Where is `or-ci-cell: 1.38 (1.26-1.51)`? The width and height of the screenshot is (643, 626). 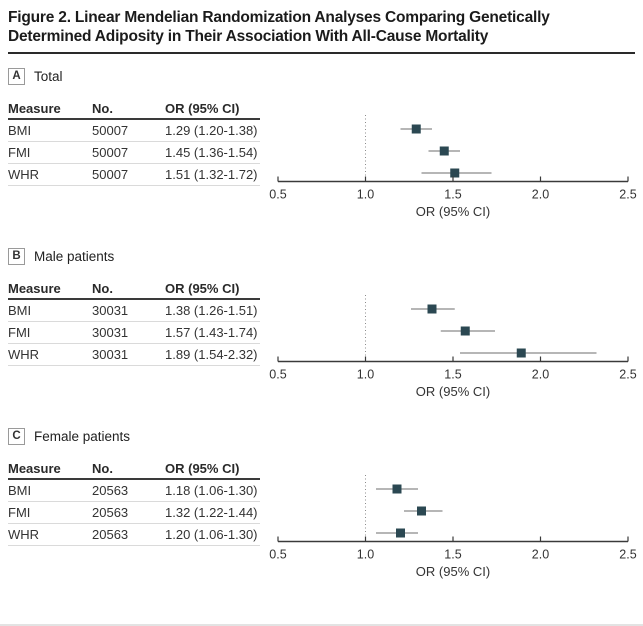 or-ci-cell: 1.38 (1.26-1.51) is located at coordinates (211, 310).